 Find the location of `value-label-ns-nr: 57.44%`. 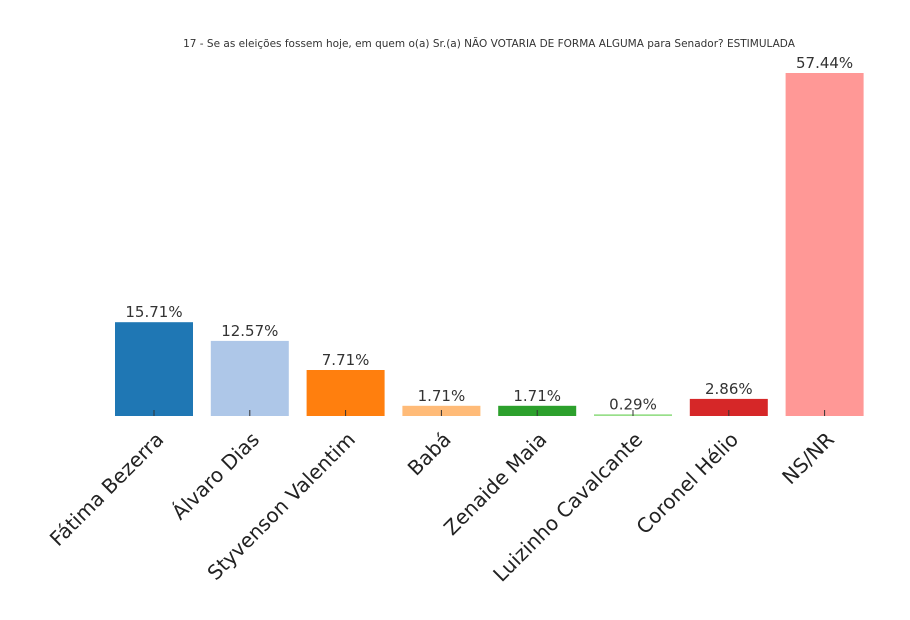

value-label-ns-nr: 57.44% is located at coordinates (824, 63).